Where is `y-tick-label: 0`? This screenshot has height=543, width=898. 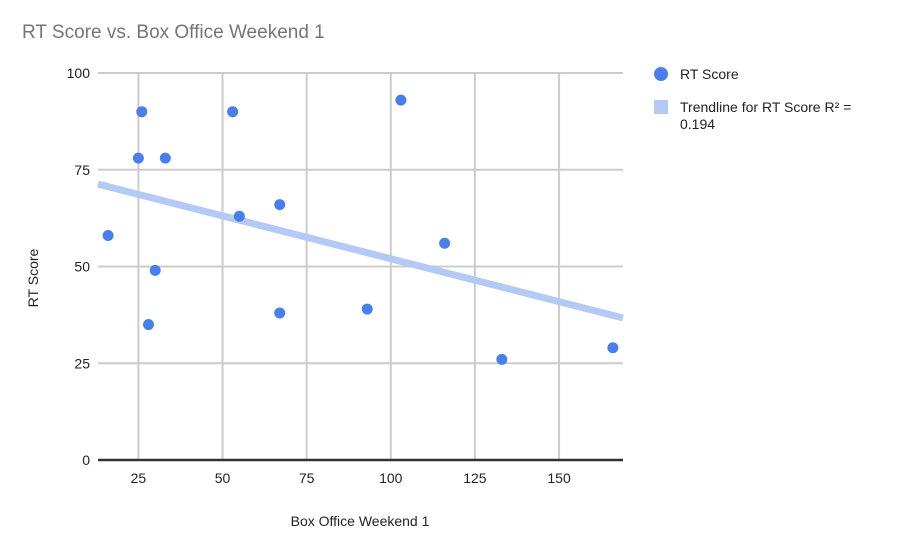
y-tick-label: 0 is located at coordinates (86, 460).